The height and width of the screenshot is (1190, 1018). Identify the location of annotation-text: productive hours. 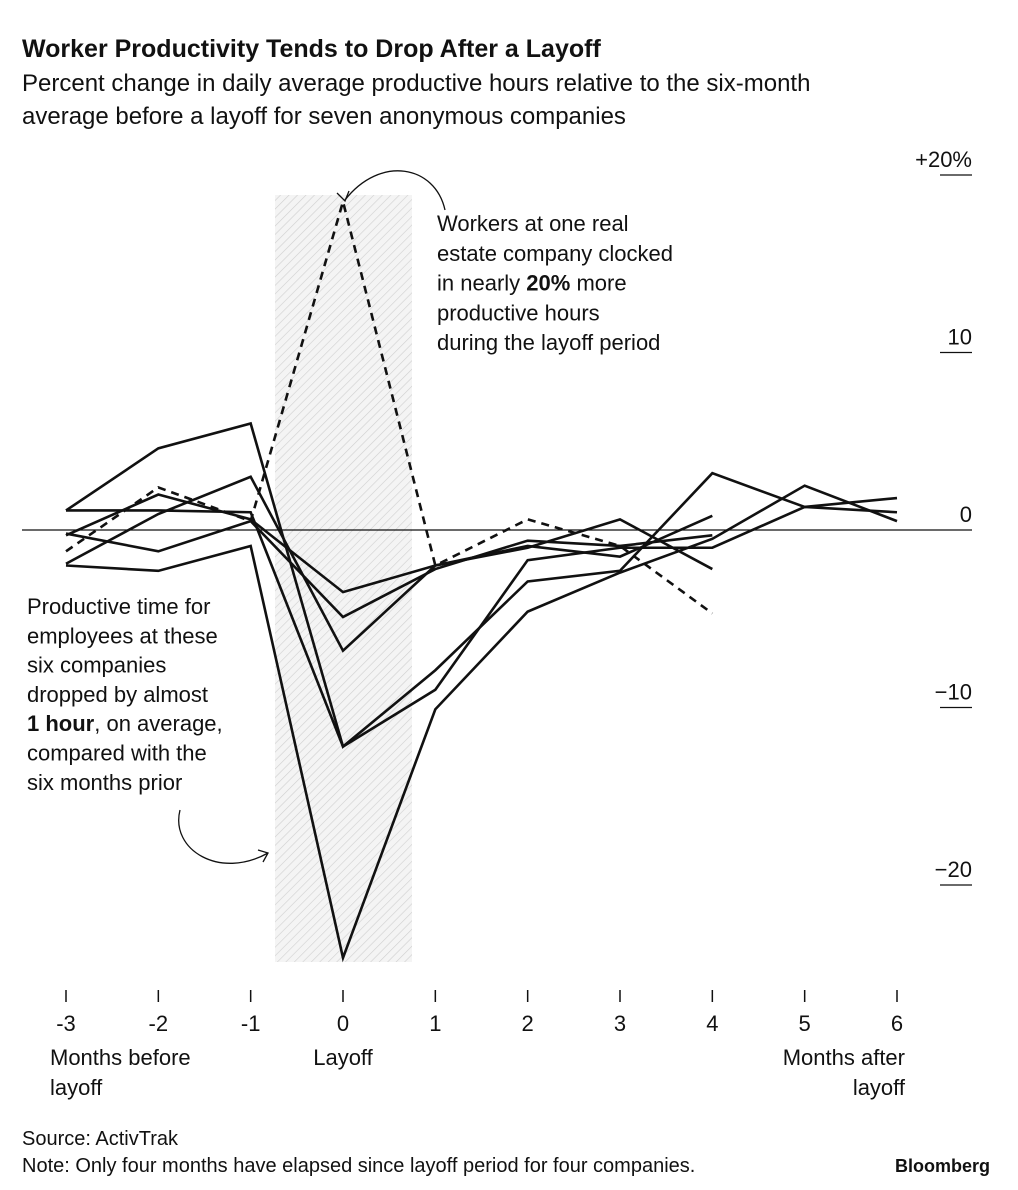
(518, 312).